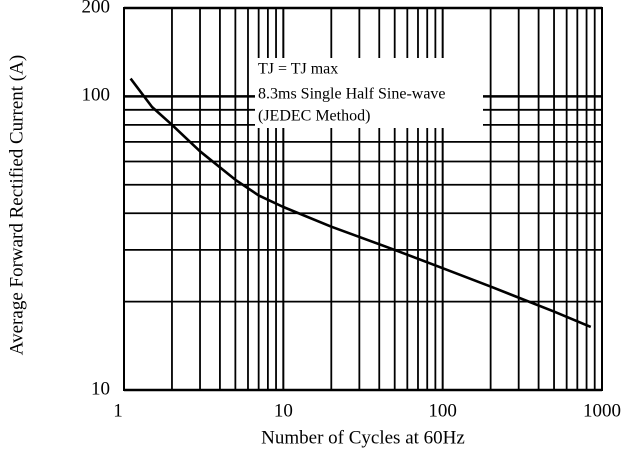 Image resolution: width=638 pixels, height=458 pixels. What do you see at coordinates (118, 410) in the screenshot?
I see `x-tick-label: 1` at bounding box center [118, 410].